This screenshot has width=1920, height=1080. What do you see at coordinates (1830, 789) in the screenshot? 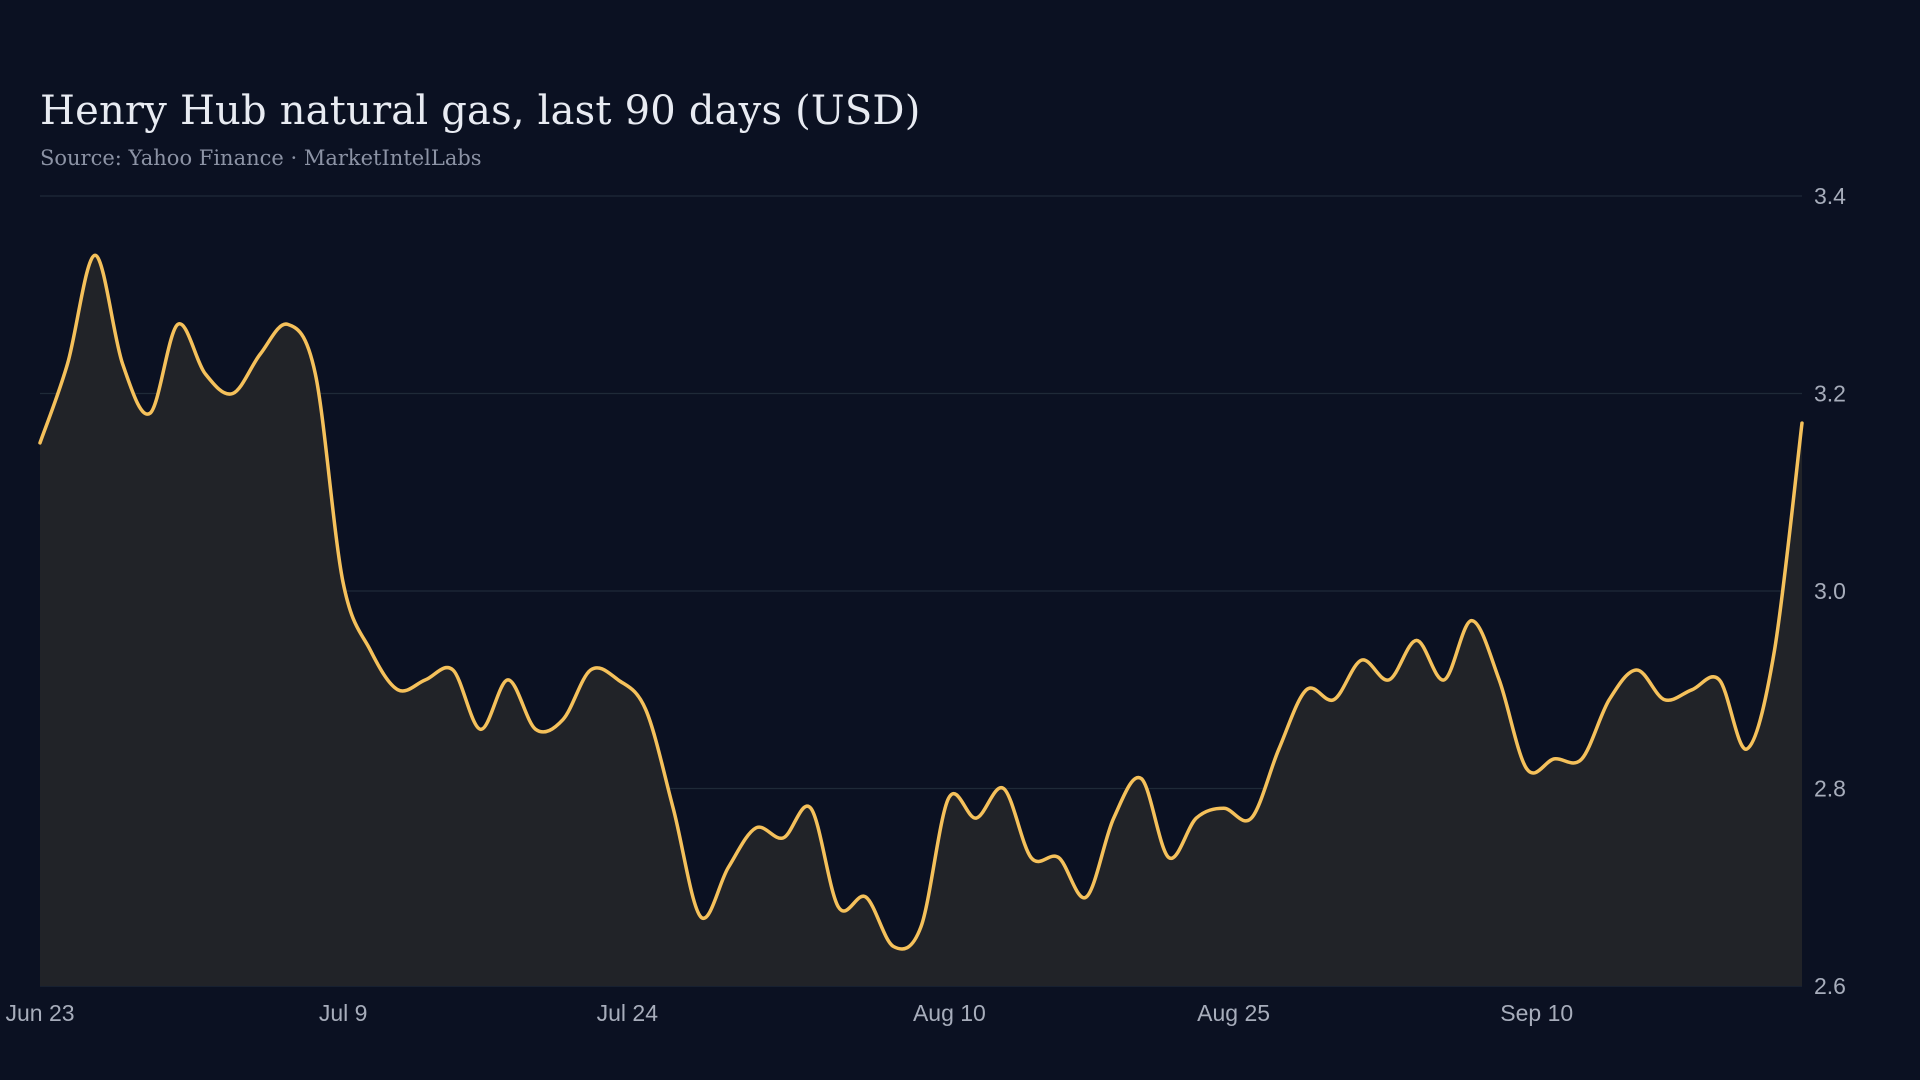
I see `y-tick-label: 2.8` at bounding box center [1830, 789].